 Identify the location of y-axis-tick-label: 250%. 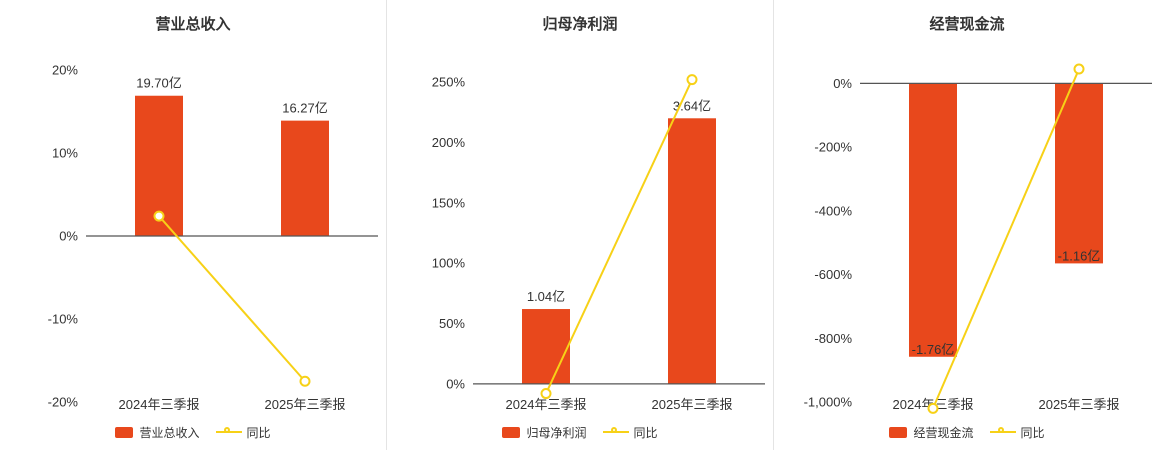
(449, 82).